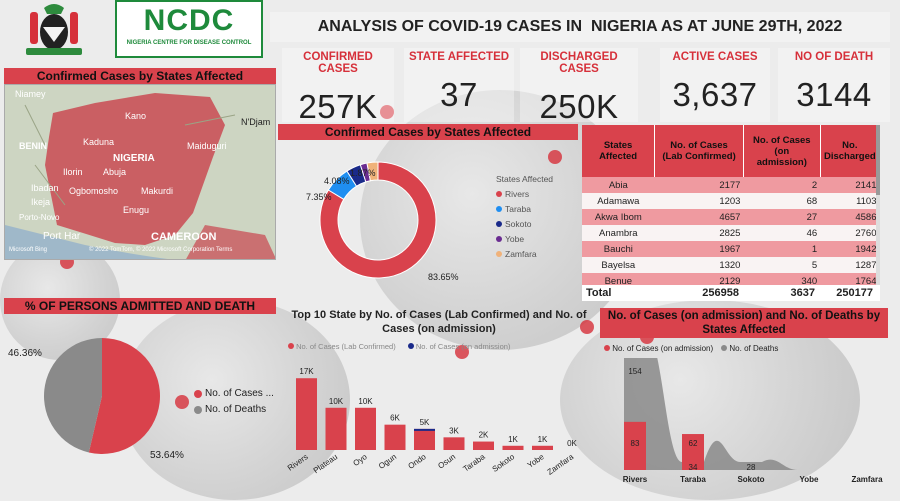 Image resolution: width=900 pixels, height=501 pixels. I want to click on bar-category-label: Osun, so click(446, 461).